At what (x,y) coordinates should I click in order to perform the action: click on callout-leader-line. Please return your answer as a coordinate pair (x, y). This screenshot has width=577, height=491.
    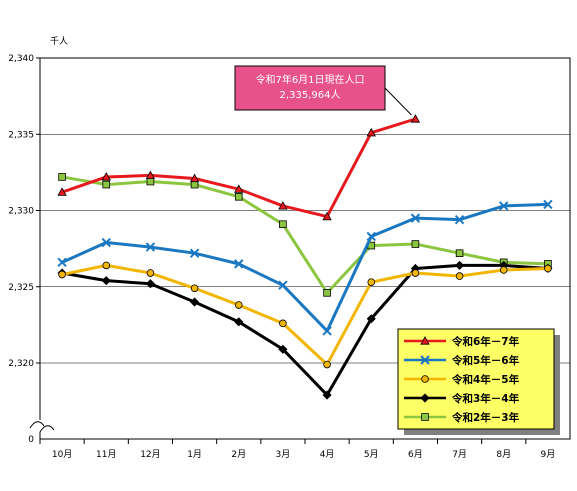
    Looking at the image, I should click on (398, 101).